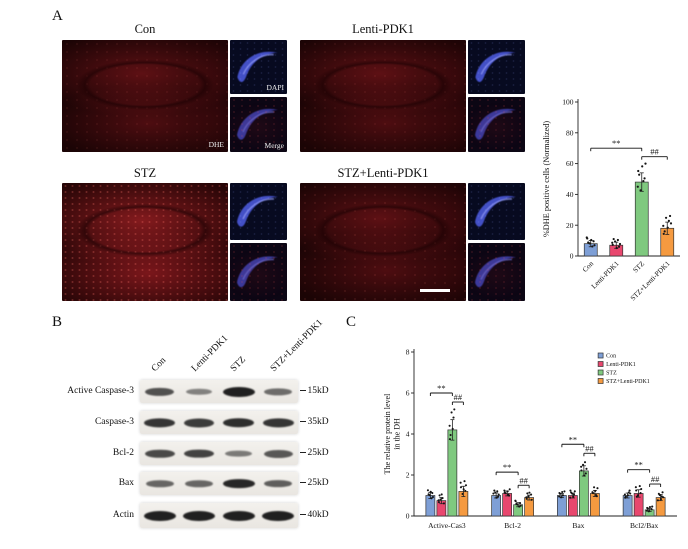  Describe the element at coordinates (314, 422) in the screenshot. I see `blot-marker-label: 35kD` at that location.